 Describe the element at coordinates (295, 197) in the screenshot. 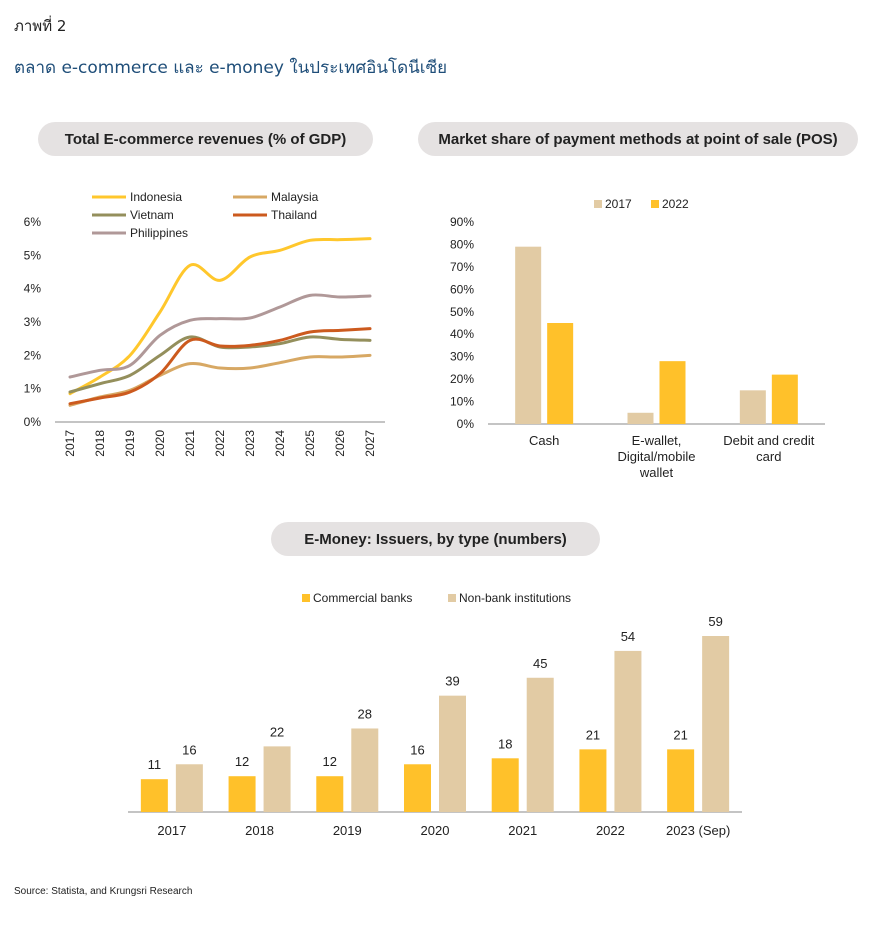

I see `legend-label: Malaysia` at that location.